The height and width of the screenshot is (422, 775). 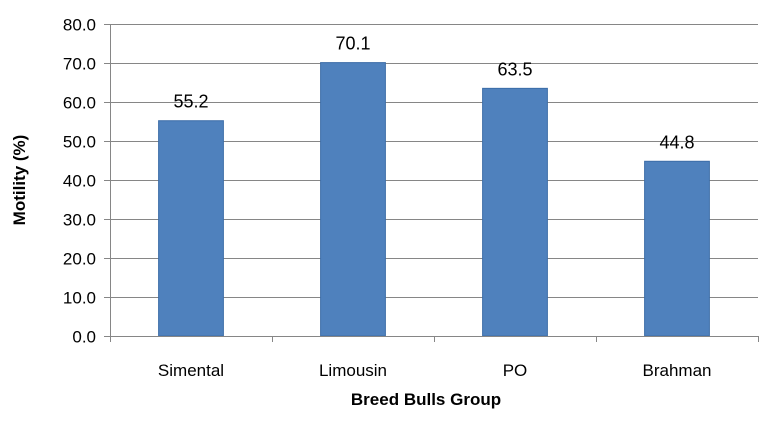 What do you see at coordinates (79, 142) in the screenshot?
I see `y-tick-label: 50.0` at bounding box center [79, 142].